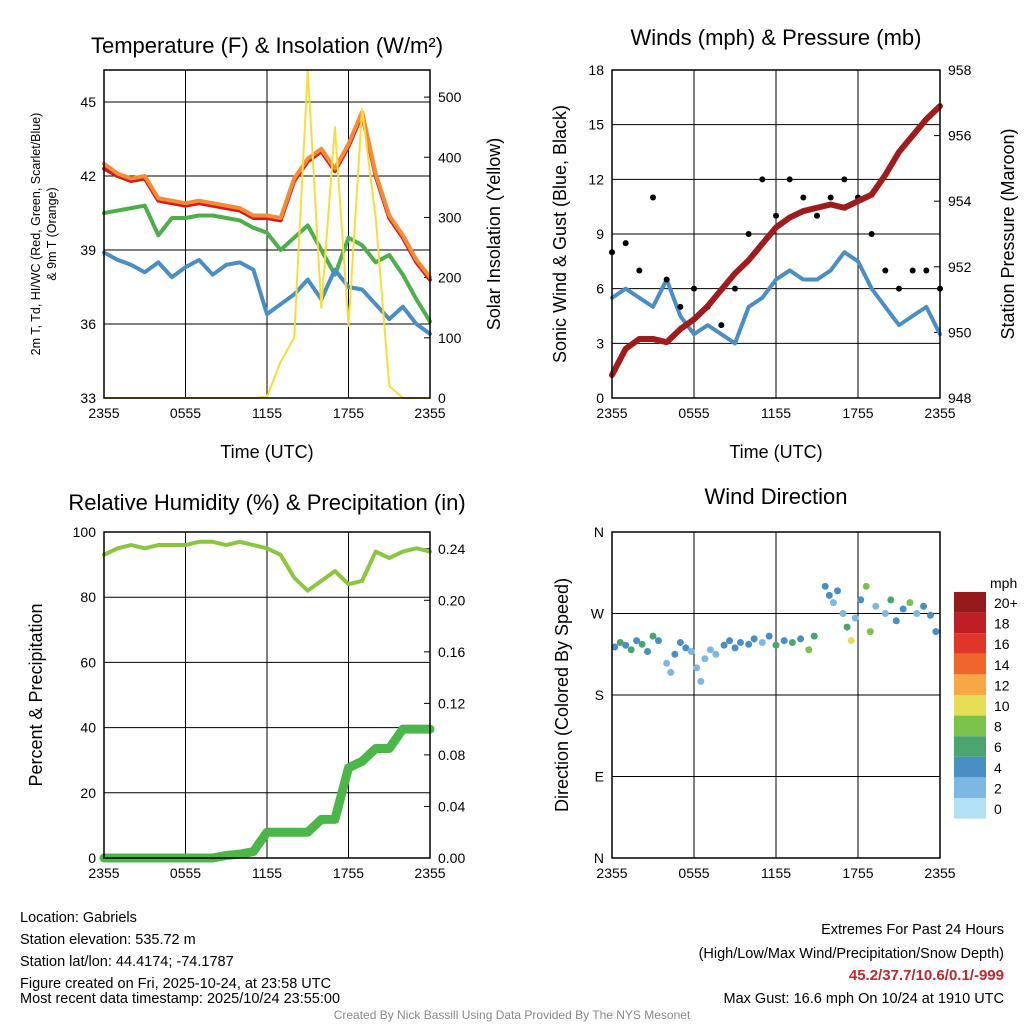 Image resolution: width=1024 pixels, height=1024 pixels. I want to click on wind-right-tick-label: 958, so click(960, 70).